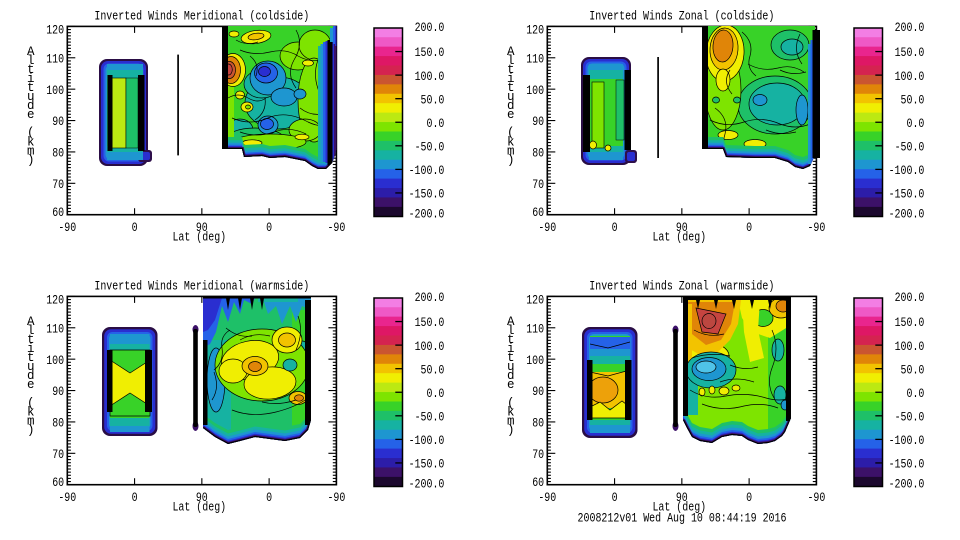 This screenshot has height=540, width=960. What do you see at coordinates (31, 61) in the screenshot?
I see `svg-text: l` at bounding box center [31, 61].